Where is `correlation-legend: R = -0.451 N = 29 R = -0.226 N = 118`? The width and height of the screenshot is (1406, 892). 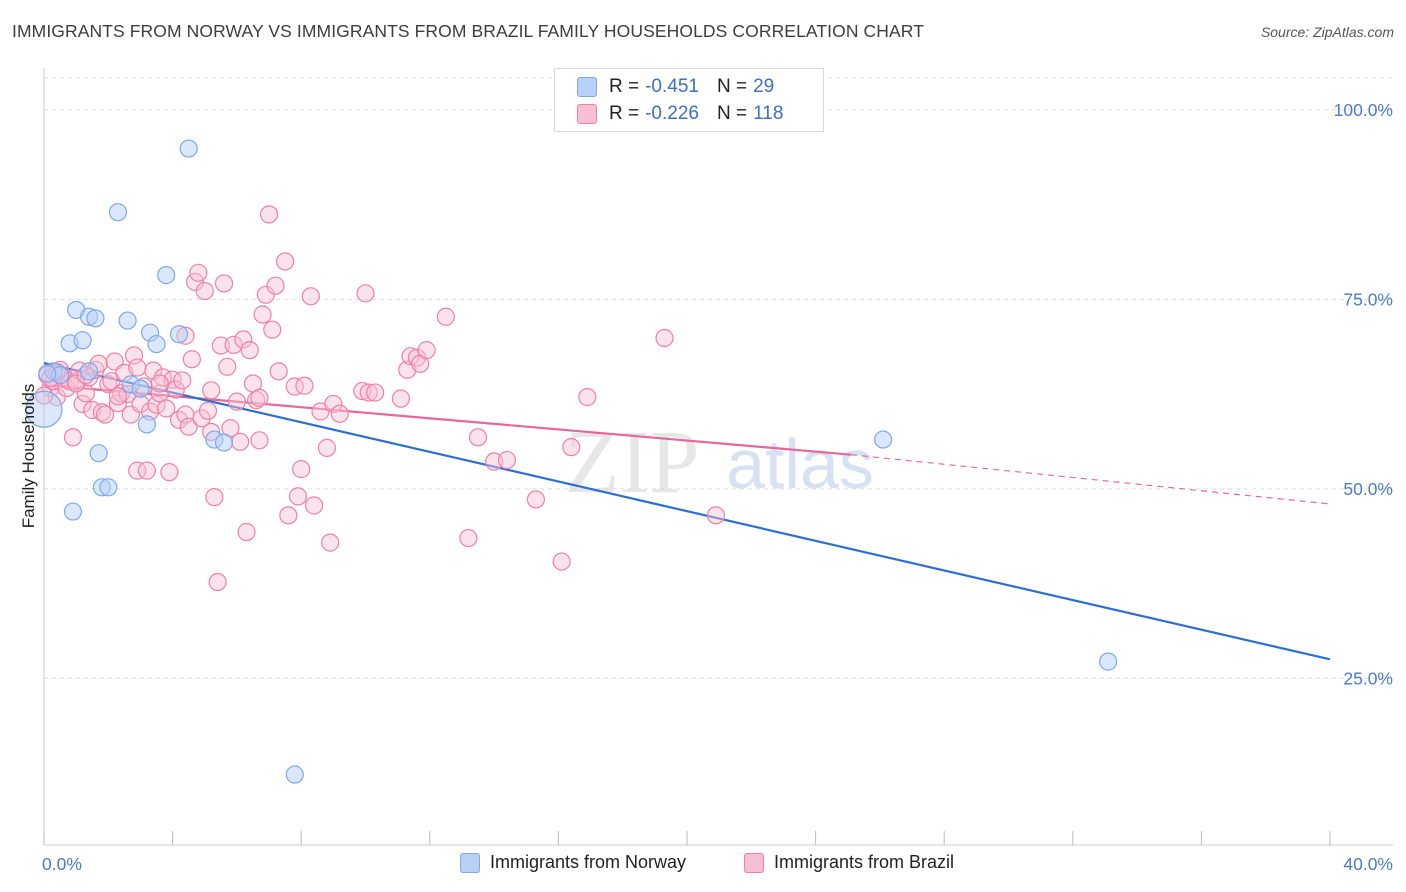 correlation-legend: R = -0.451 N = 29 R = -0.226 N = 118 is located at coordinates (689, 100).